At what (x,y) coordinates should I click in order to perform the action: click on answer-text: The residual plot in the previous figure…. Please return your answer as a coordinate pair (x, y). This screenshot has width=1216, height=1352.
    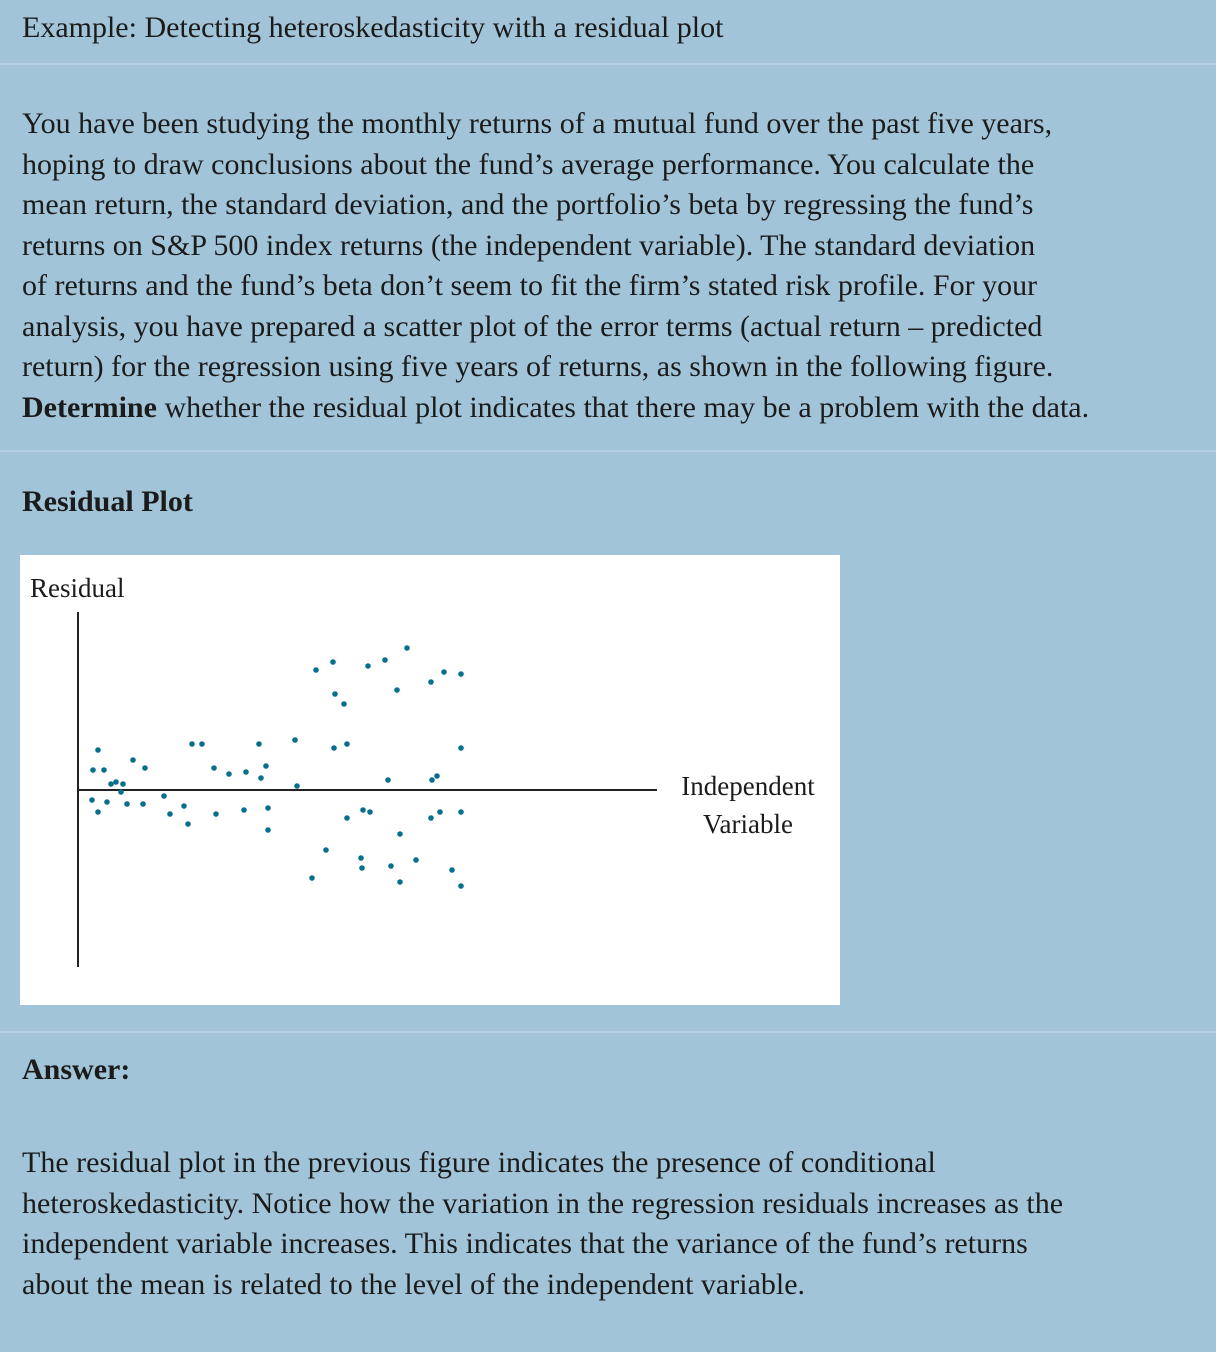
    Looking at the image, I should click on (619, 1224).